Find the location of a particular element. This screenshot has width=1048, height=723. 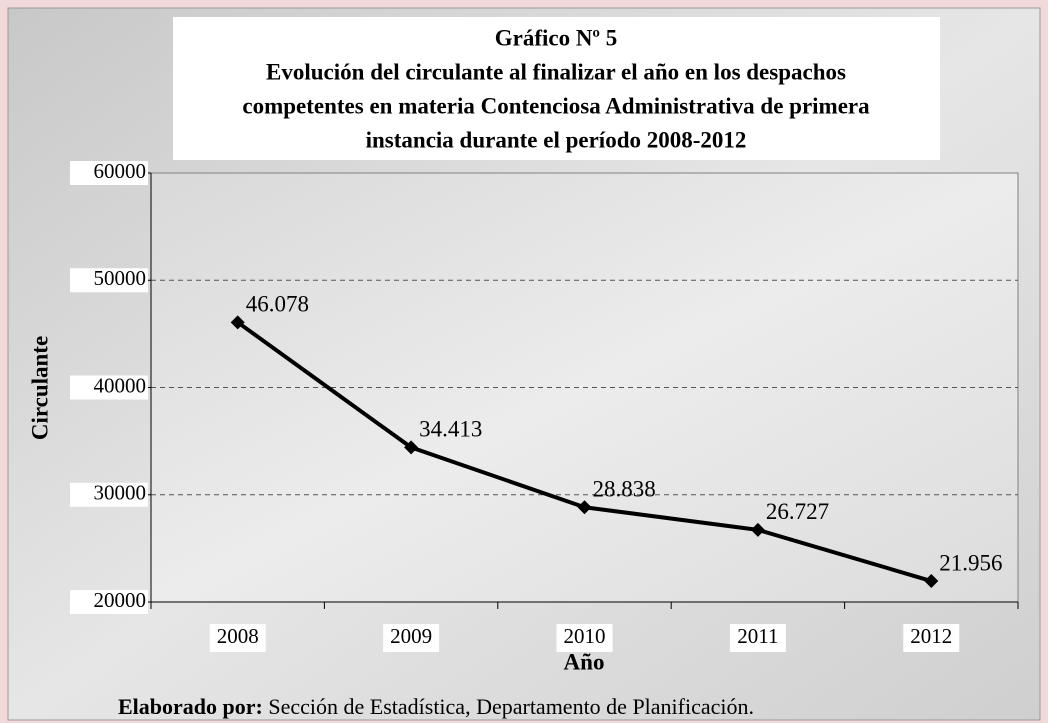

y-tick-label: 30000 is located at coordinates (120, 493).